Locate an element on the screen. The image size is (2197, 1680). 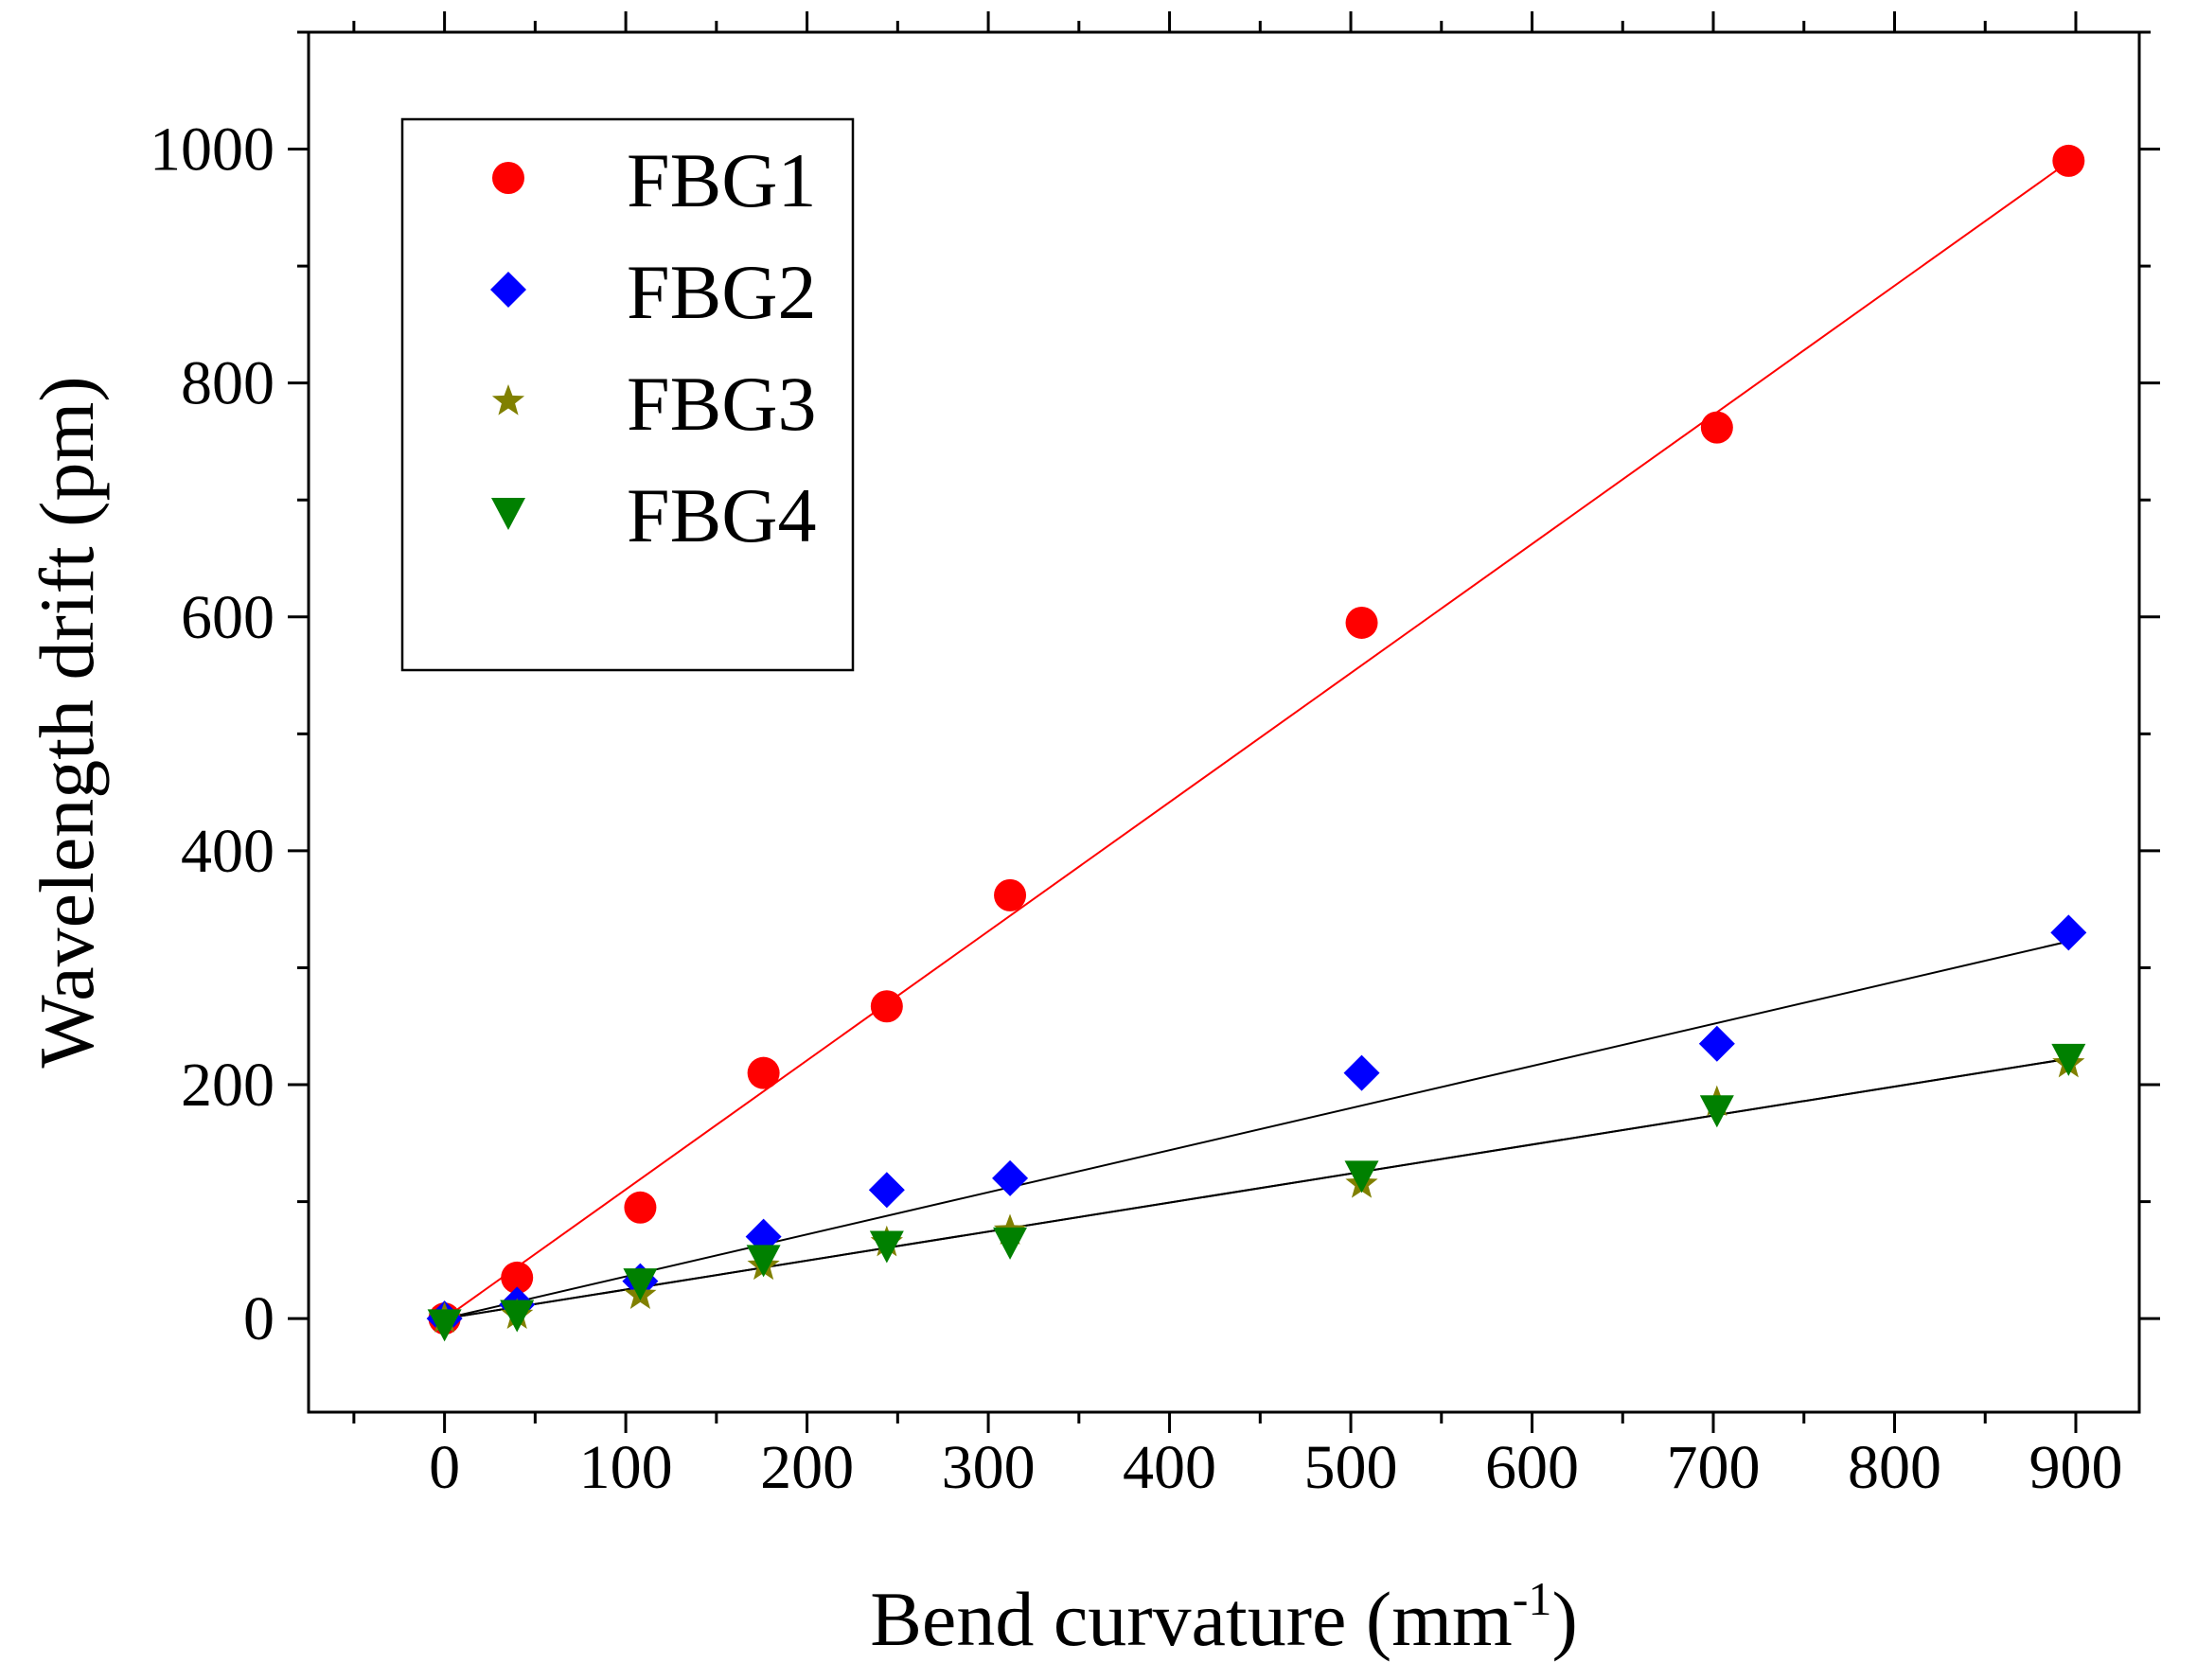
fit-line-fbg4 is located at coordinates (1256, 1188).